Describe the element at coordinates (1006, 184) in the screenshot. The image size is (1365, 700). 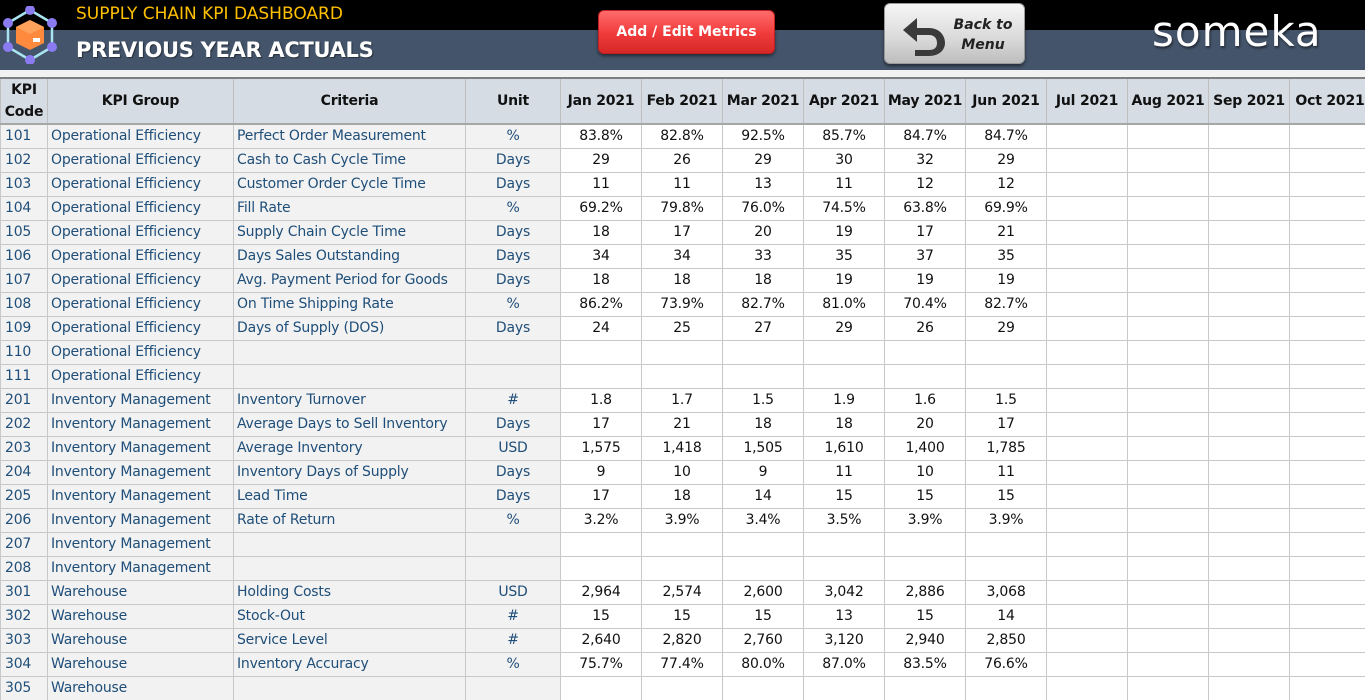
I see `month-value-cell: 12` at that location.